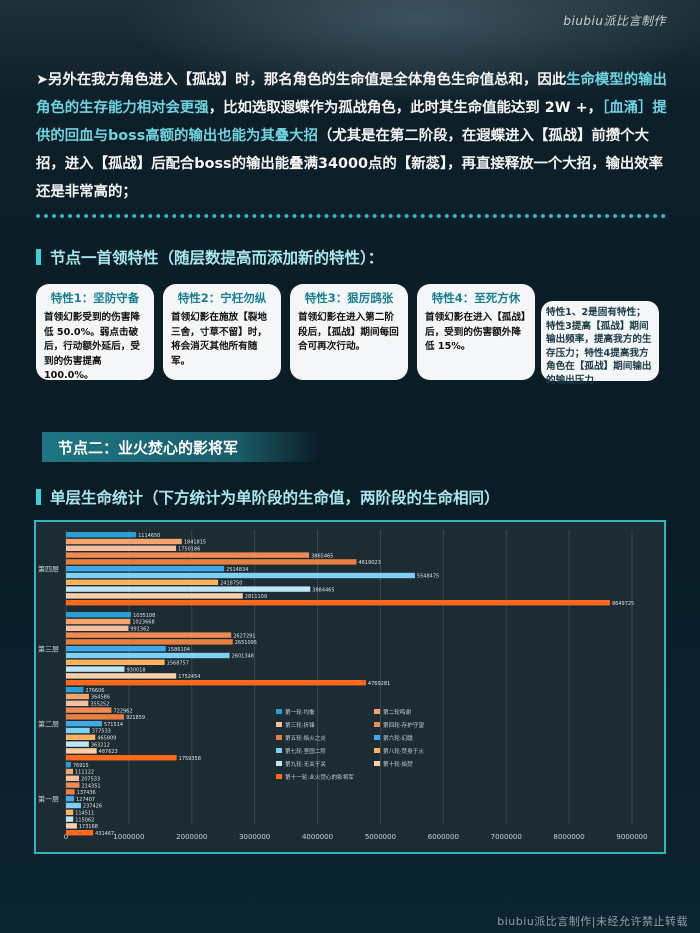  What do you see at coordinates (149, 536) in the screenshot?
I see `data-label: 1114650` at bounding box center [149, 536].